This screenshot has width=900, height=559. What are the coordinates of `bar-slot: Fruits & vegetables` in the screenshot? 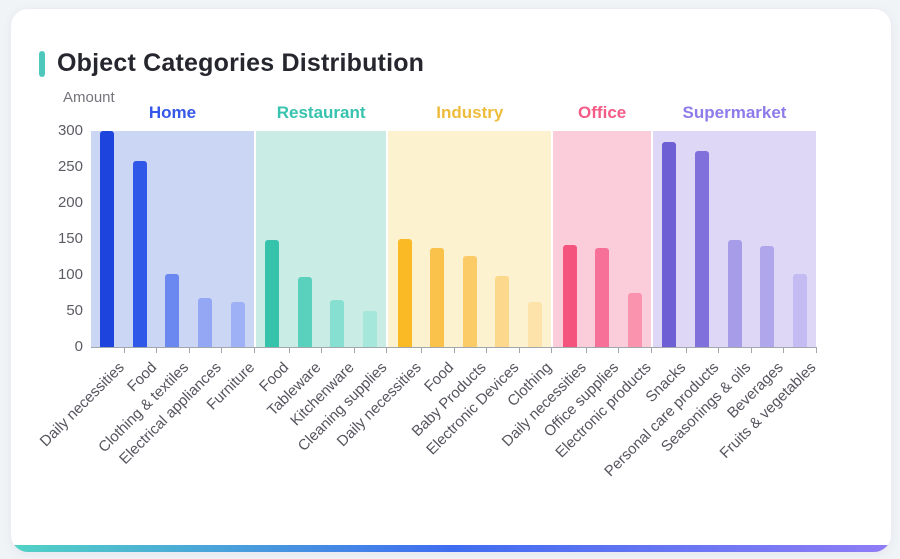 It's located at (768, 296).